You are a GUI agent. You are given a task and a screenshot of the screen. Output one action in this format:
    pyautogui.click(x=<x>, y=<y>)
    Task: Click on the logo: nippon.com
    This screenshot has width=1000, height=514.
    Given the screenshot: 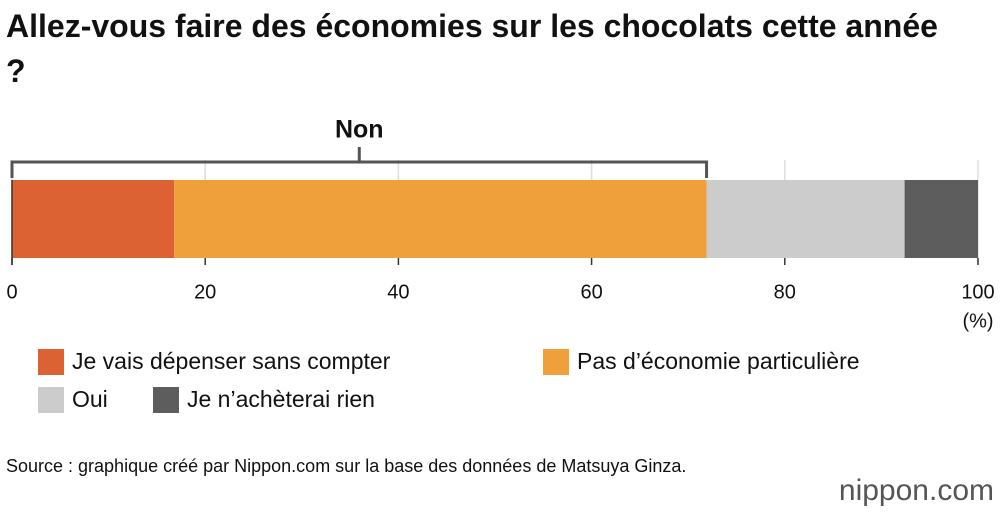 What is the action you would take?
    pyautogui.click(x=916, y=490)
    